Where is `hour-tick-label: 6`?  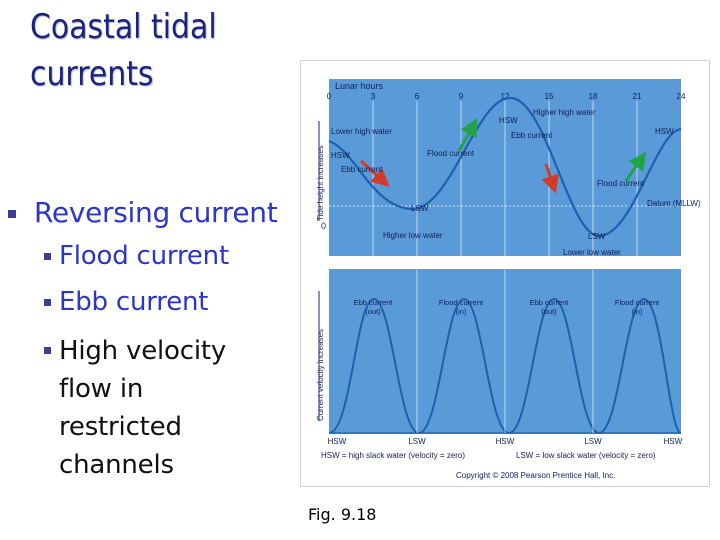 hour-tick-label: 6 is located at coordinates (417, 96).